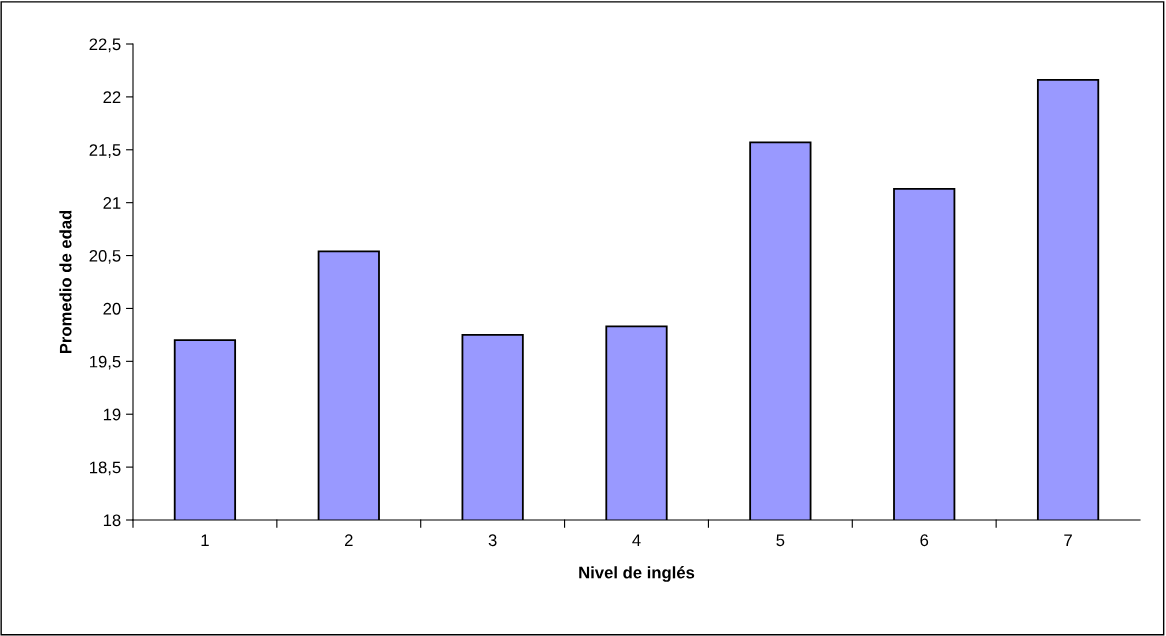 This screenshot has height=636, width=1166. What do you see at coordinates (492, 540) in the screenshot?
I see `x-tick-label: 3` at bounding box center [492, 540].